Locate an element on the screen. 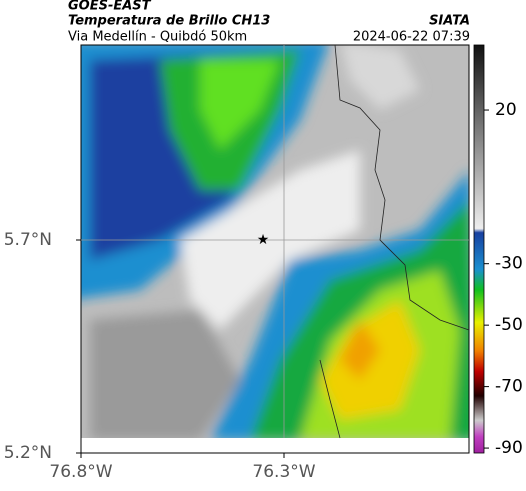  location-marker: ★ is located at coordinates (263, 240).